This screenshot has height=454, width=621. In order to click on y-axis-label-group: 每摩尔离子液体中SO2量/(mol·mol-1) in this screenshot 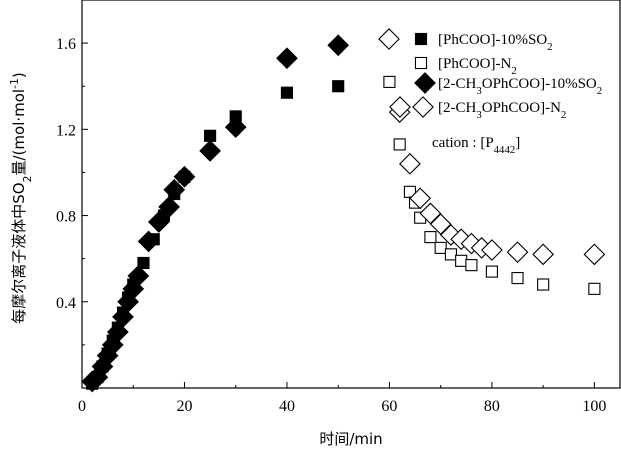, I will do `click(21, 197)`.